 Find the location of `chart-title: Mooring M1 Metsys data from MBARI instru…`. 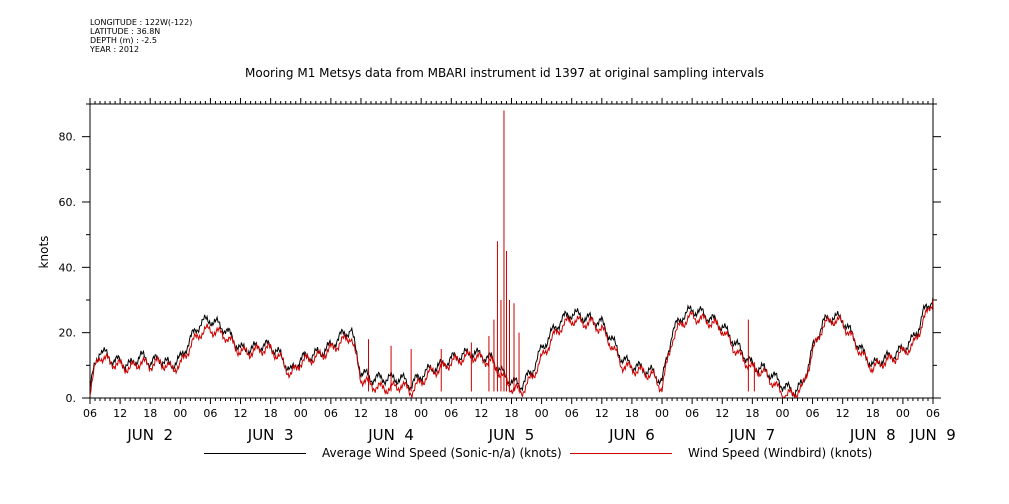

chart-title: Mooring M1 Metsys data from MBARI instru… is located at coordinates (504, 73).